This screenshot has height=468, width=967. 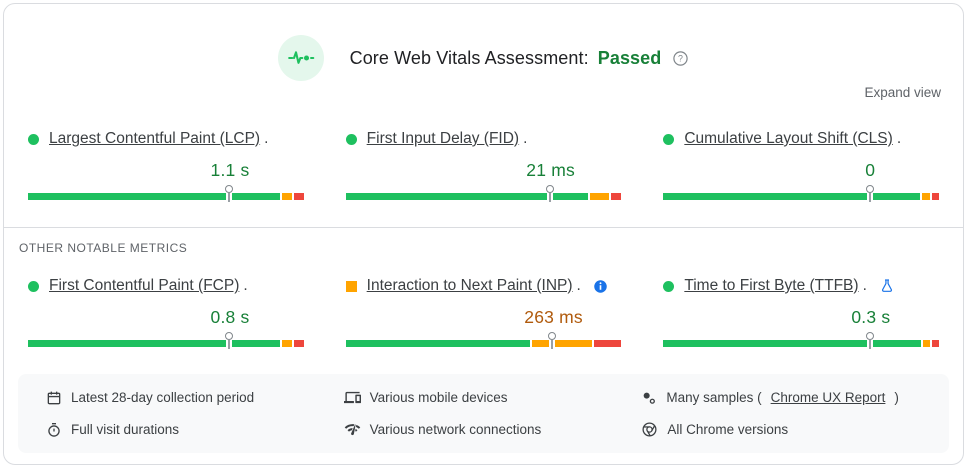 I want to click on help-icon: ?, so click(x=680, y=58).